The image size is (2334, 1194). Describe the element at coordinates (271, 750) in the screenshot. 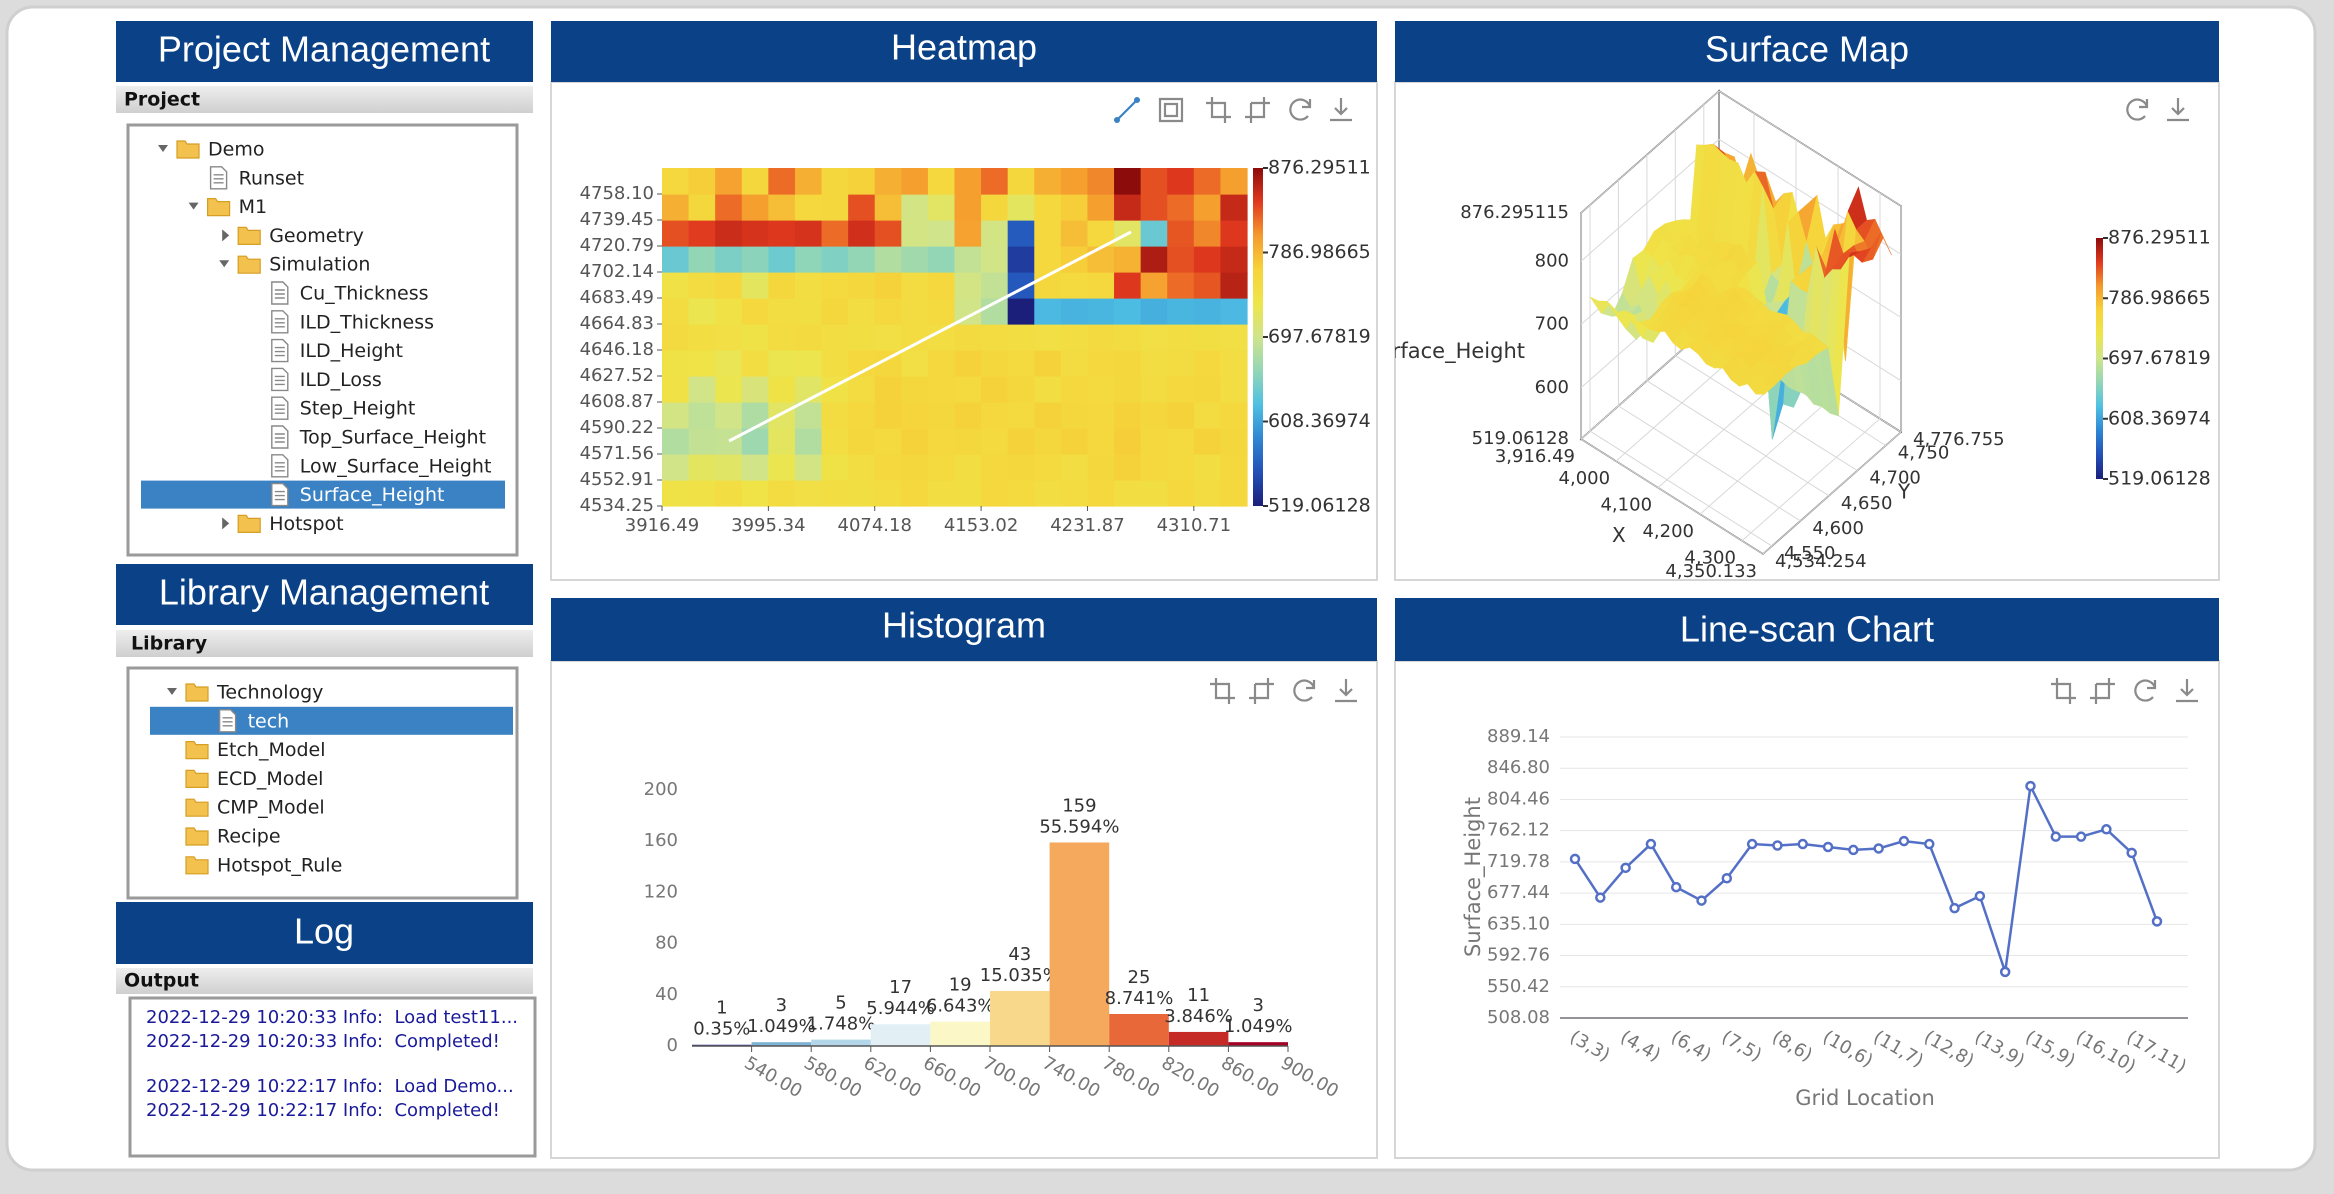

I see `tree-item: Etch_Model` at that location.